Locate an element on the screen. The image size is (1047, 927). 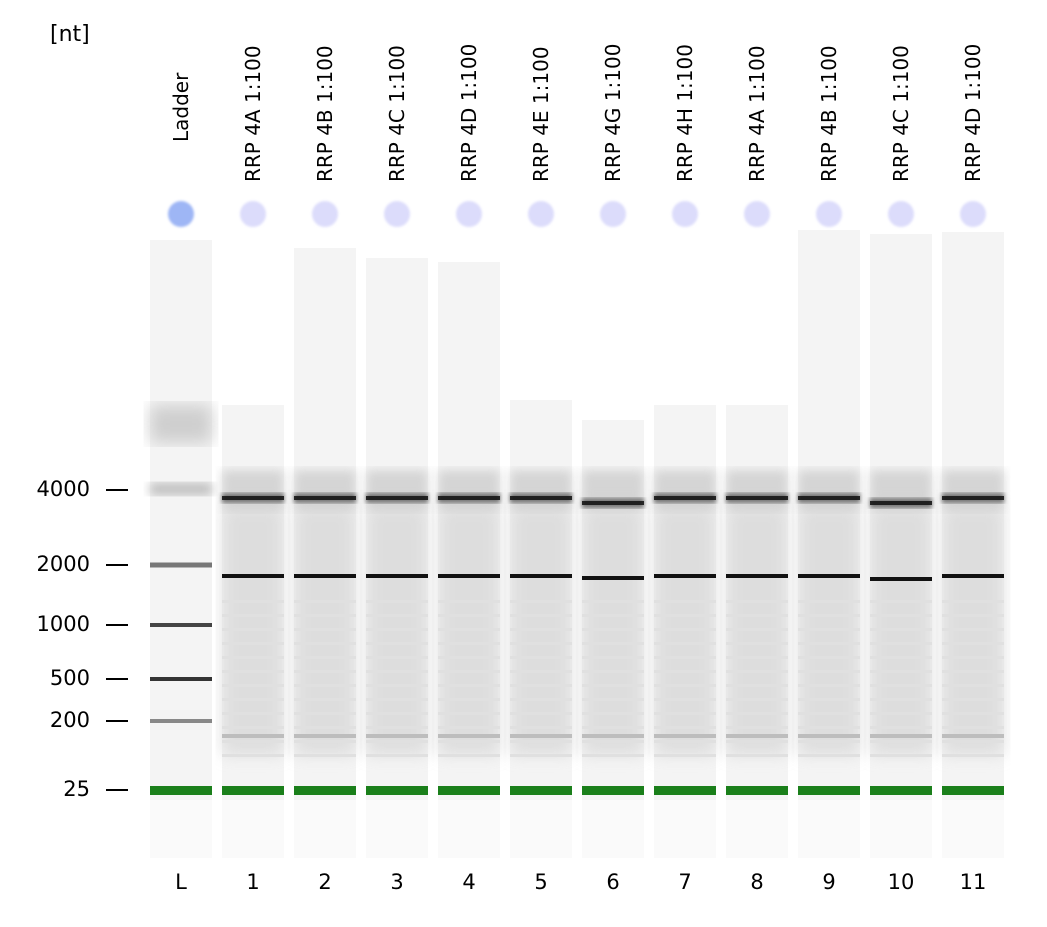
size-marker-label: 1000 is located at coordinates (63, 624).